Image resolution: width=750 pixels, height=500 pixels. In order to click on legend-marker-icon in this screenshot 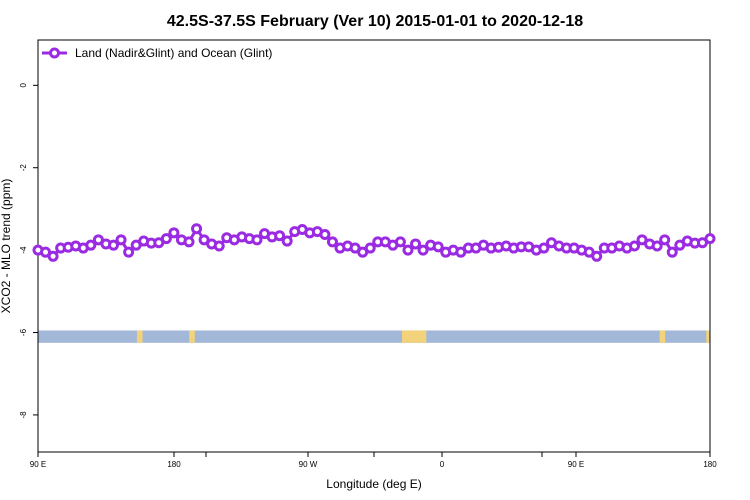, I will do `click(54, 53)`.